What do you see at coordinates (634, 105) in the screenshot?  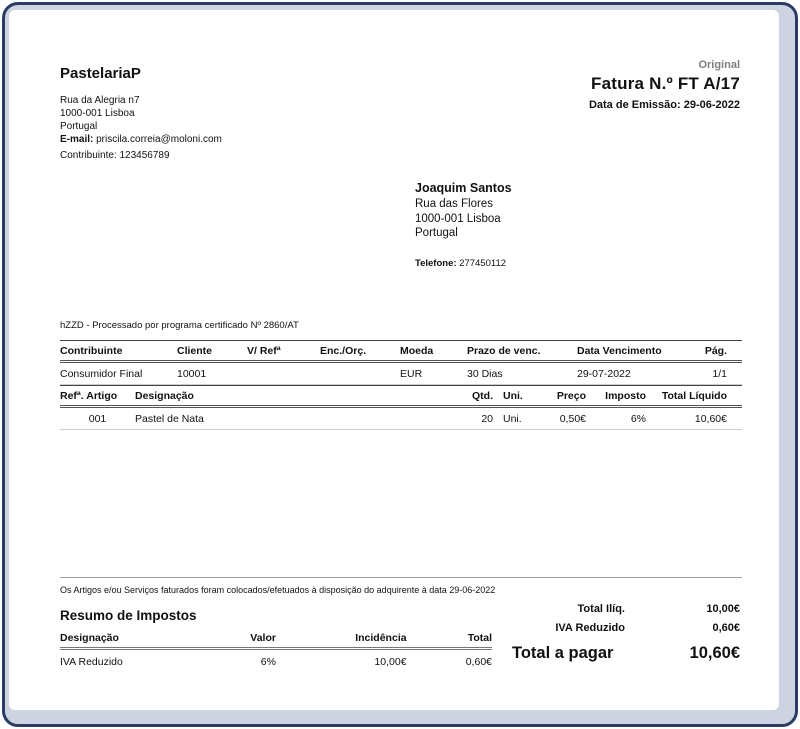 I see `issue-date-label: Data de Emissão:` at bounding box center [634, 105].